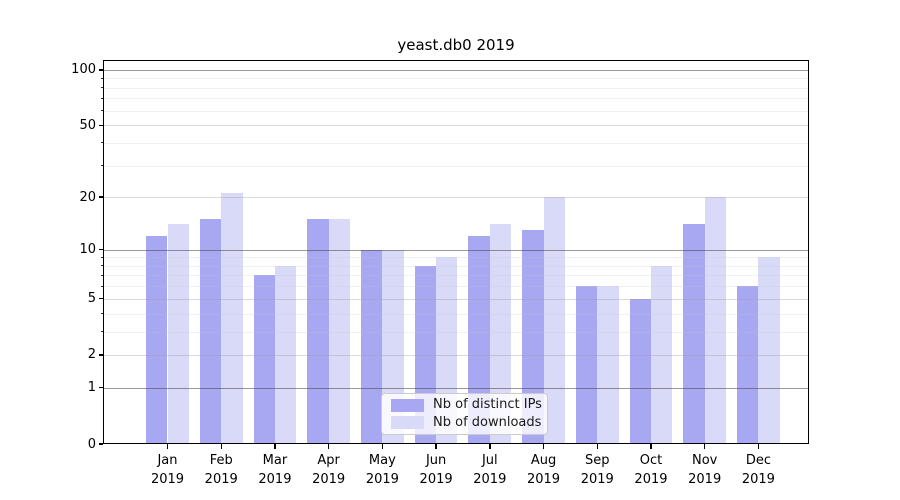 This screenshot has height=500, width=900. Describe the element at coordinates (87, 125) in the screenshot. I see `y-axis-tick-label: 50` at that location.